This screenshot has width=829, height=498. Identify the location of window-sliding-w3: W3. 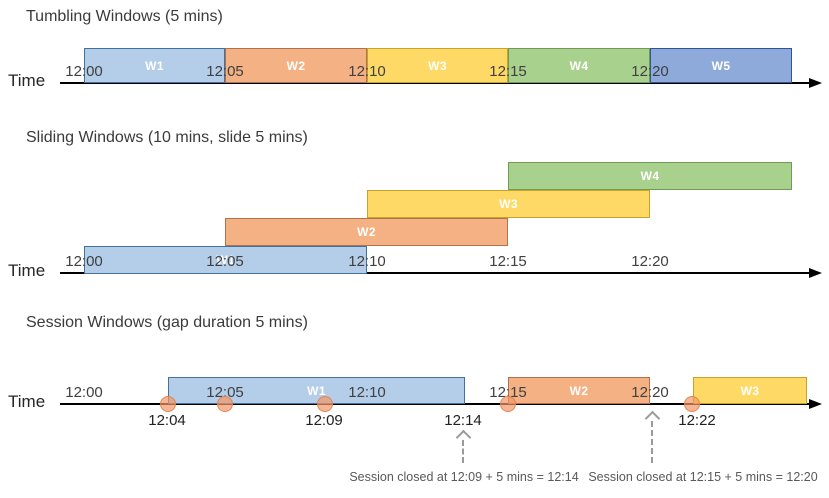
(508, 204).